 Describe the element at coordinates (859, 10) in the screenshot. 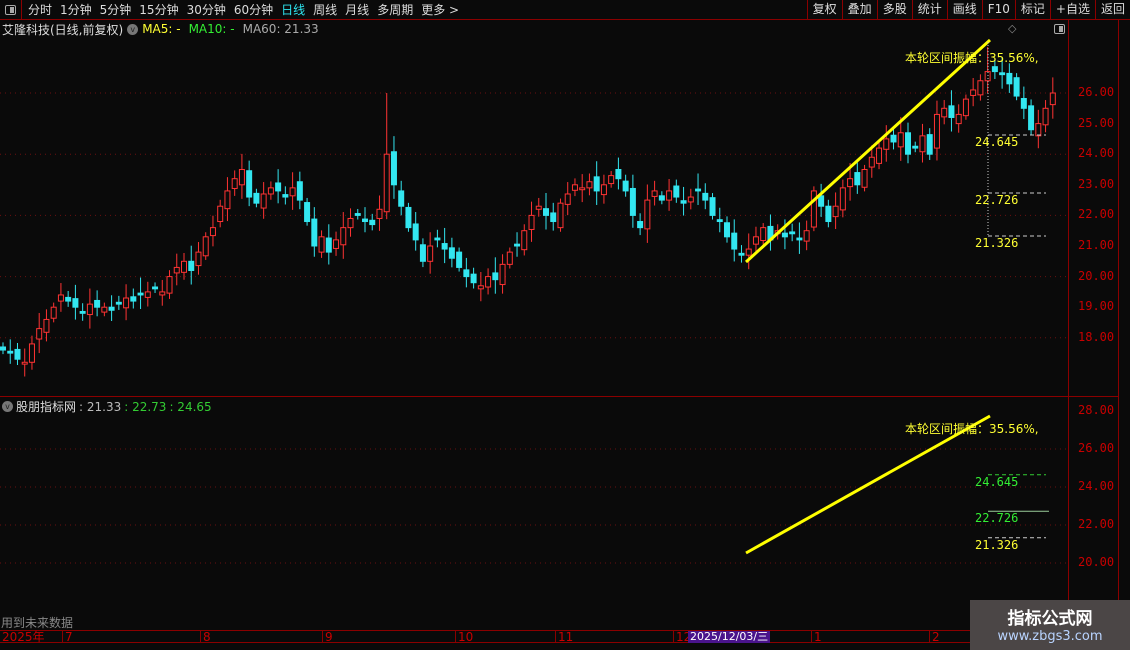

I see `toolbar-button: 叠加` at that location.